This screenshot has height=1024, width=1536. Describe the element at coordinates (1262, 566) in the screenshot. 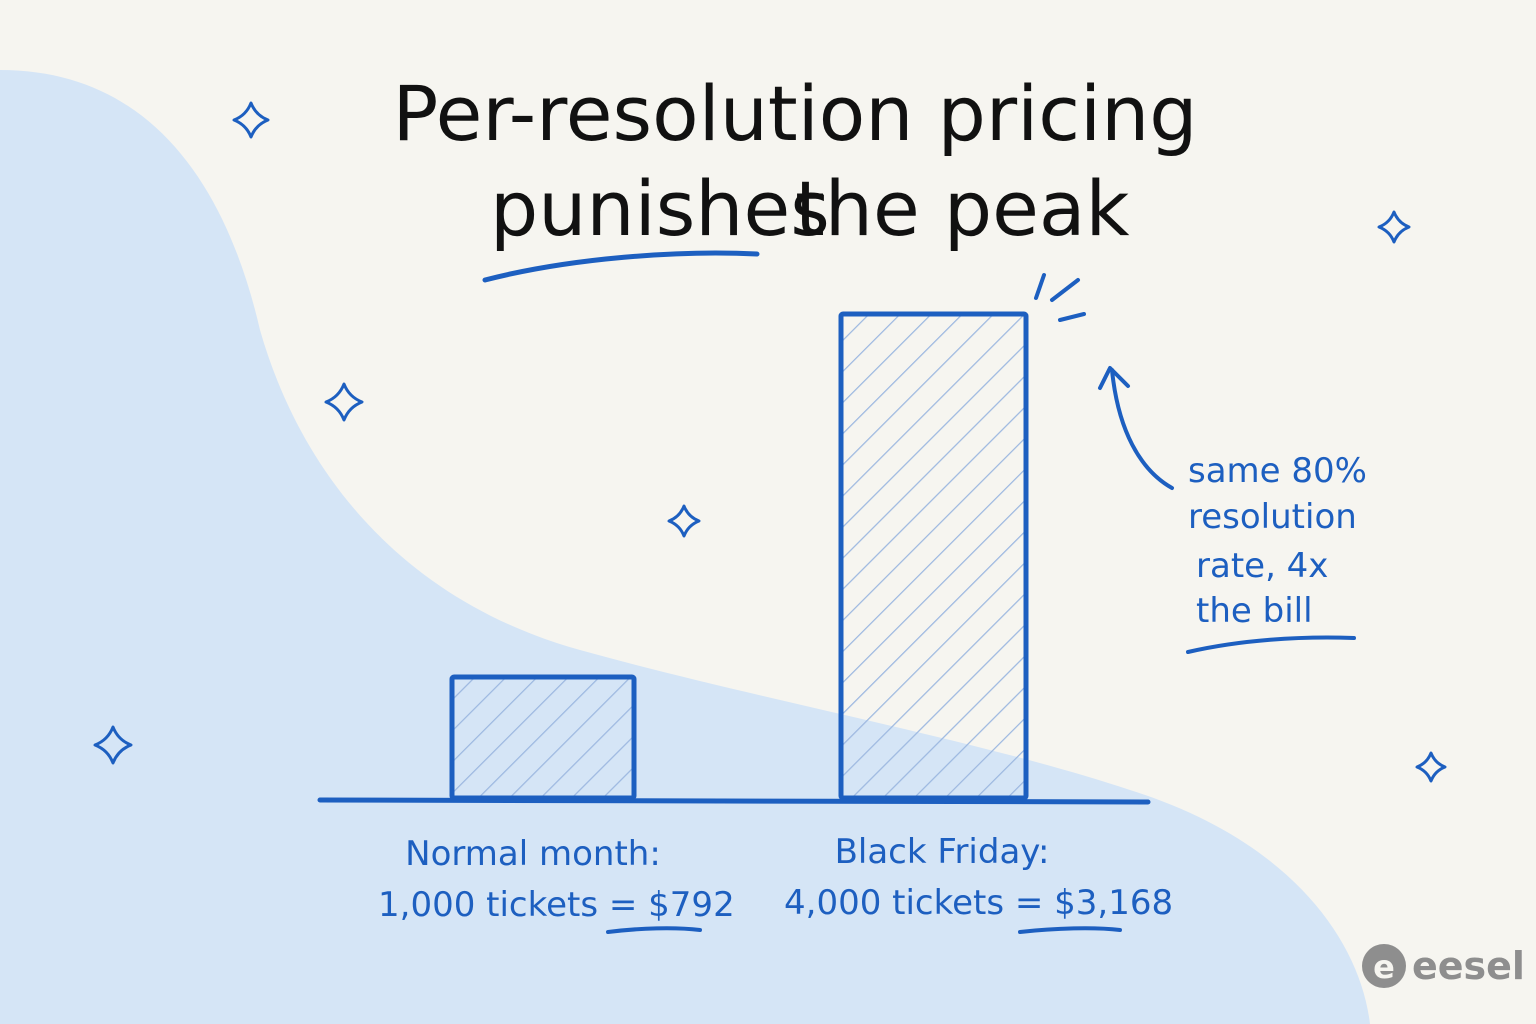

I see `annotation-line-3: rate, 4x` at that location.